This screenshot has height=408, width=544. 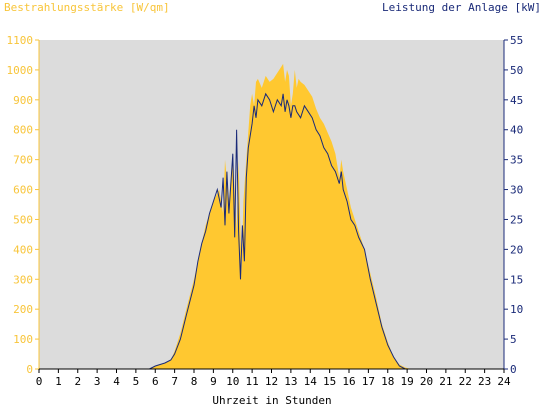 I want to click on x-tick-label: 5, so click(x=136, y=381).